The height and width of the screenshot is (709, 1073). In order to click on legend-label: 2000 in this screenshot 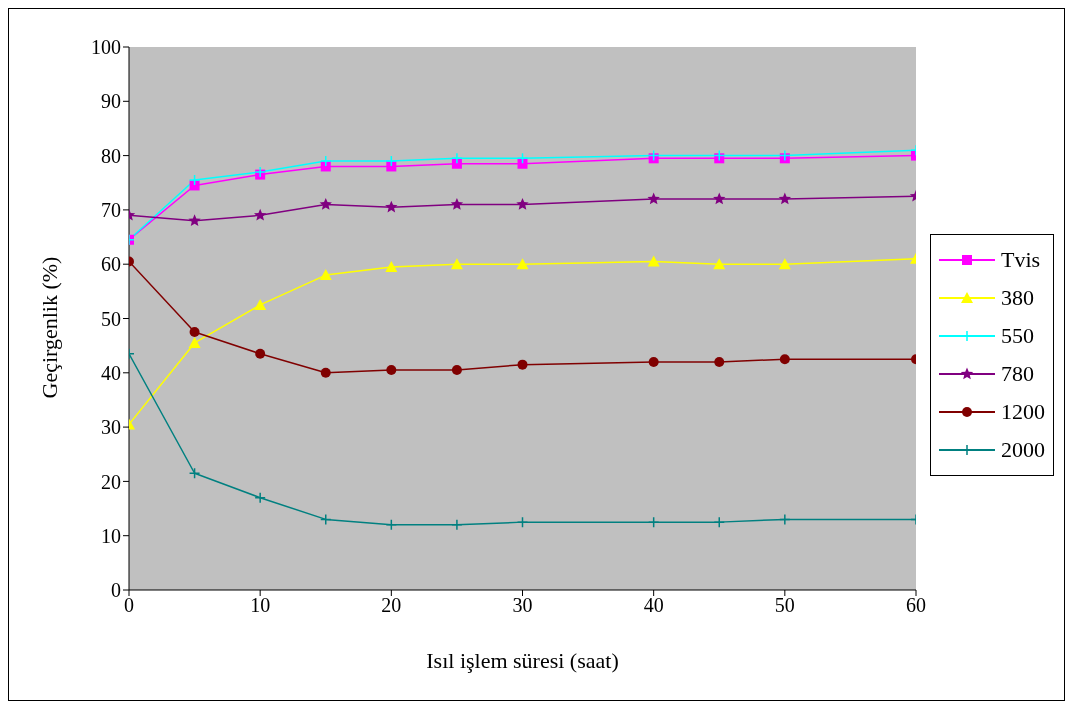, I will do `click(1023, 449)`.